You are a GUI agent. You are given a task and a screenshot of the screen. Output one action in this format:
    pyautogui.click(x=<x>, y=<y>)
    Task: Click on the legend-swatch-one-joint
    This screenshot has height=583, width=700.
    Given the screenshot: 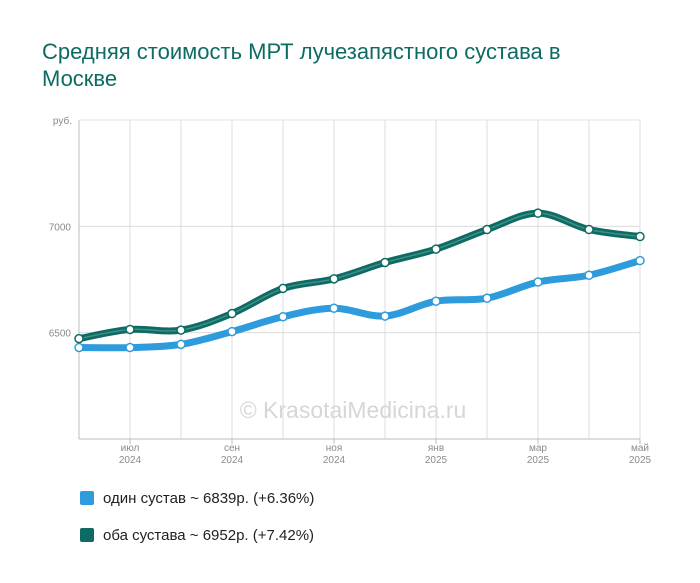 What is the action you would take?
    pyautogui.click(x=87, y=498)
    